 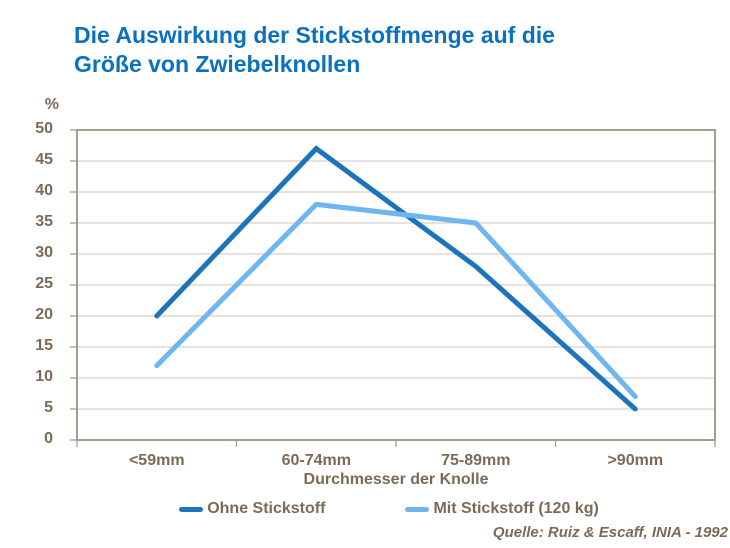 What do you see at coordinates (316, 460) in the screenshot?
I see `x-axis-tick-label: 60-74mm` at bounding box center [316, 460].